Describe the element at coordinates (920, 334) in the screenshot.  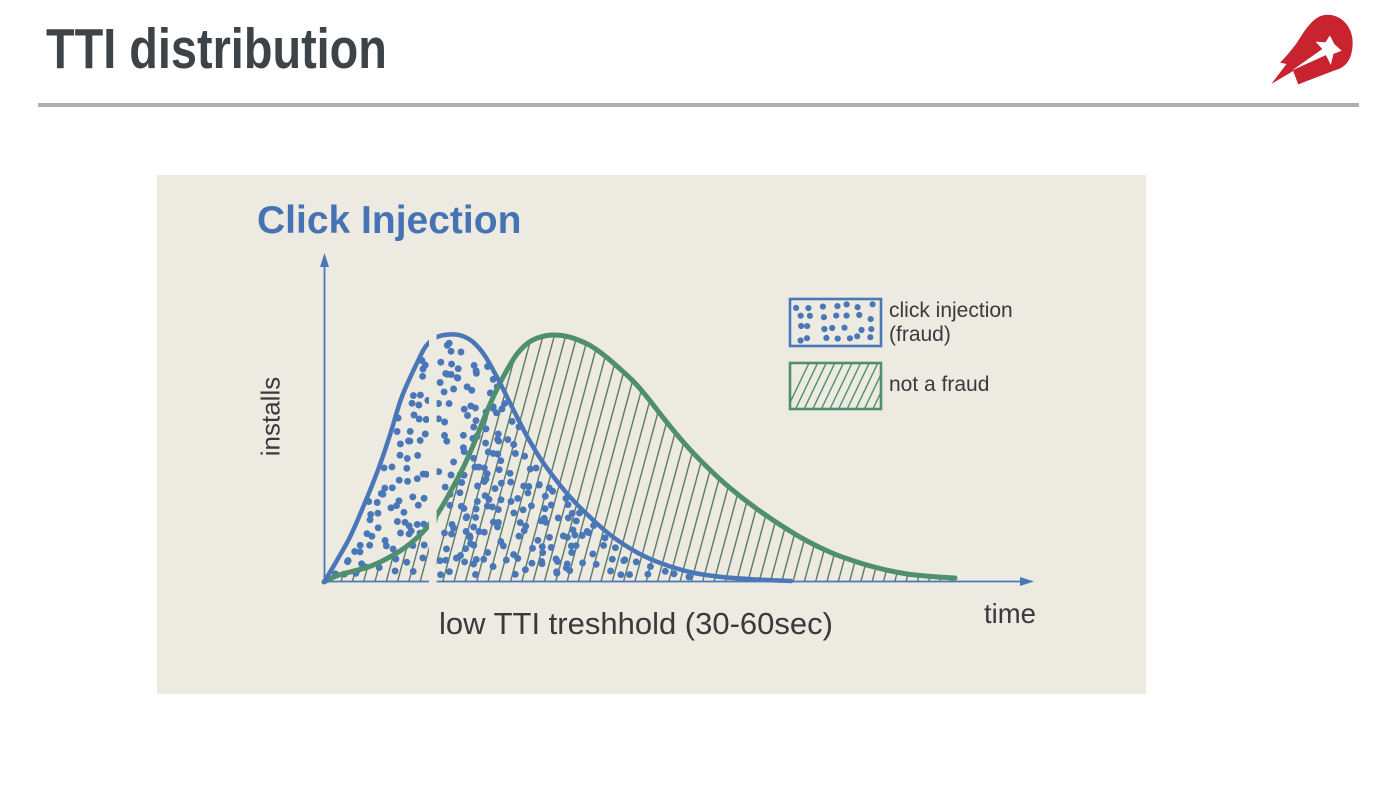
I see `svg-text: (fraud)` at that location.